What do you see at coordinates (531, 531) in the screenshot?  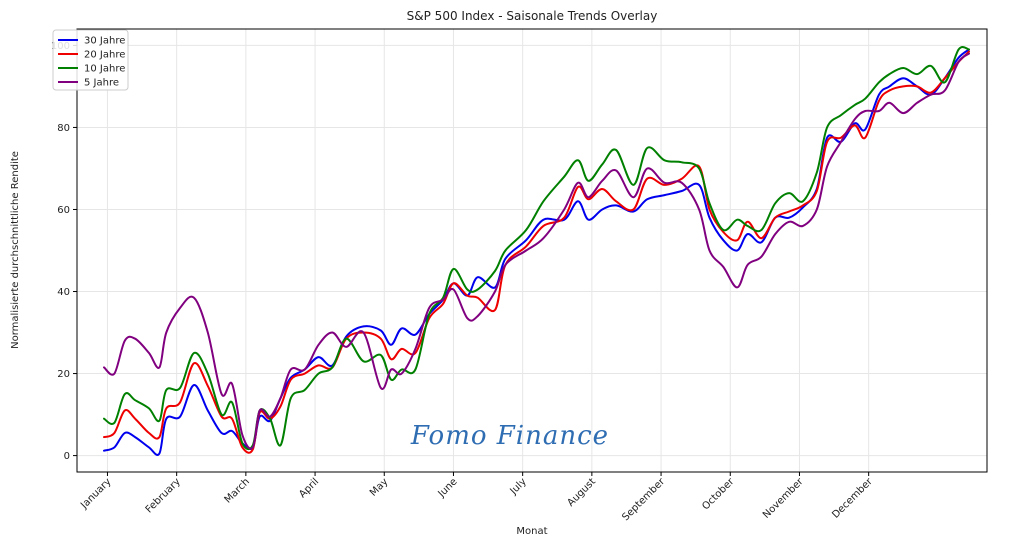 I see `x-axis-title: Monat` at bounding box center [531, 531].